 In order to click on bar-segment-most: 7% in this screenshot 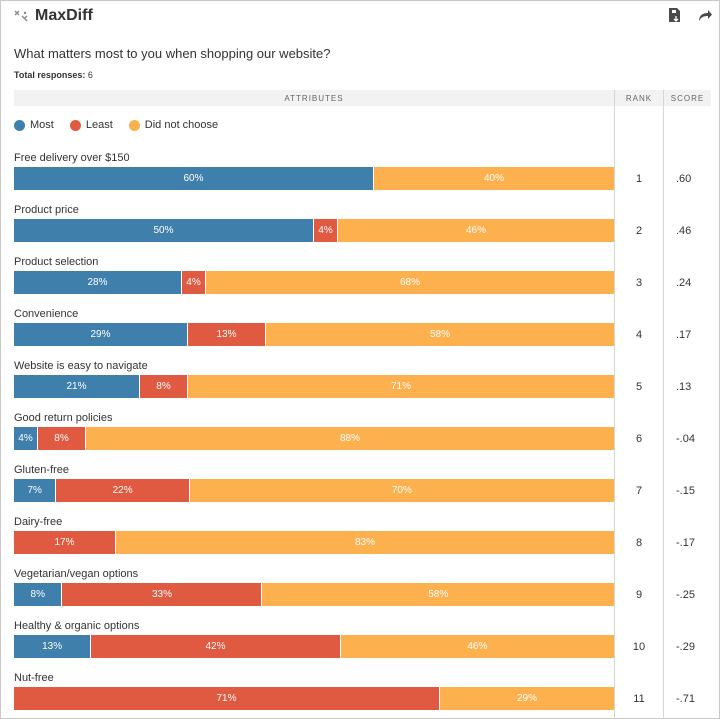, I will do `click(35, 490)`.